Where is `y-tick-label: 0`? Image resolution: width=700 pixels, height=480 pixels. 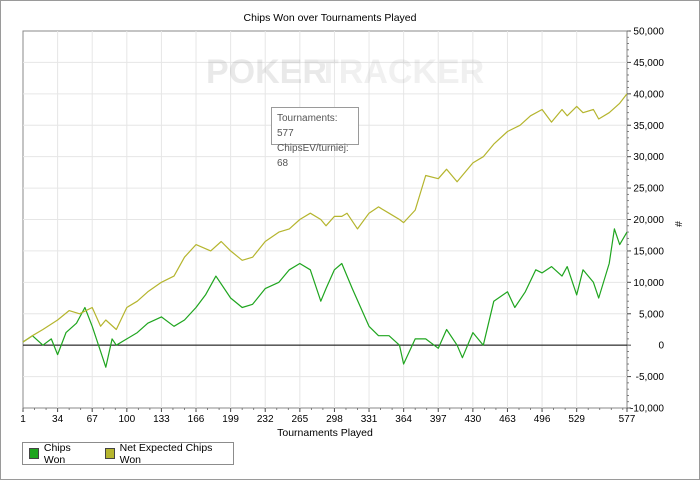
y-tick-label: 0 is located at coordinates (661, 346).